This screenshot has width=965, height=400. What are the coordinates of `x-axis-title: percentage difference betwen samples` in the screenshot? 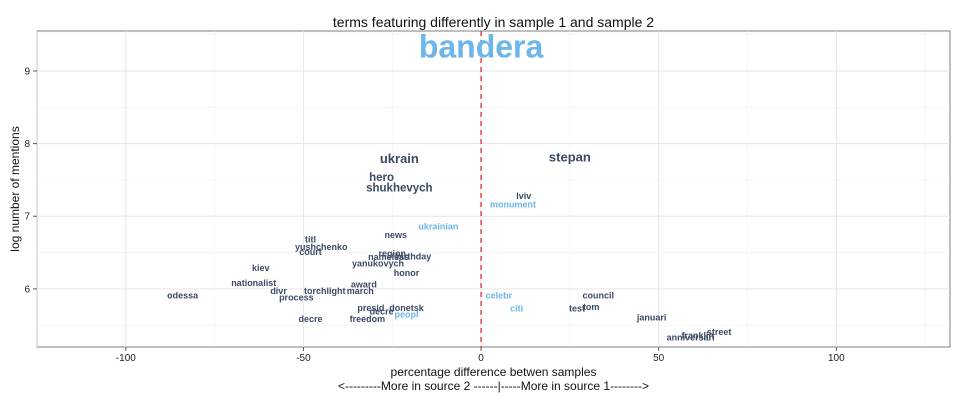 It's located at (494, 372).